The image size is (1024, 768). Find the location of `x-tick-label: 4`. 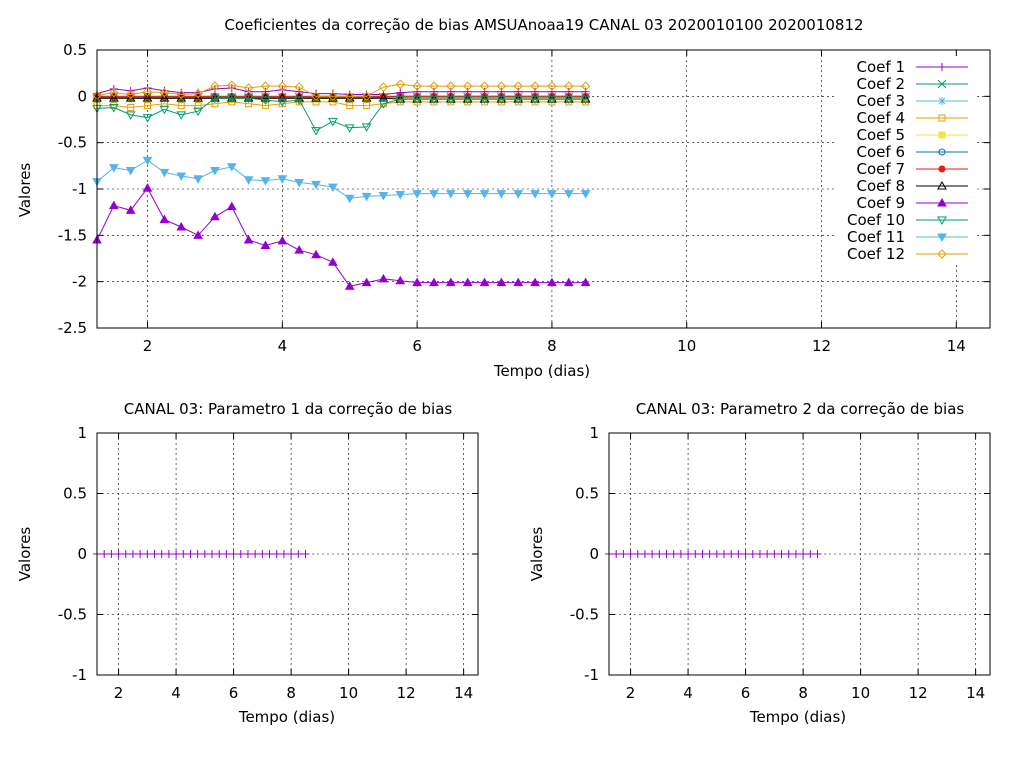

x-tick-label: 4 is located at coordinates (688, 693).